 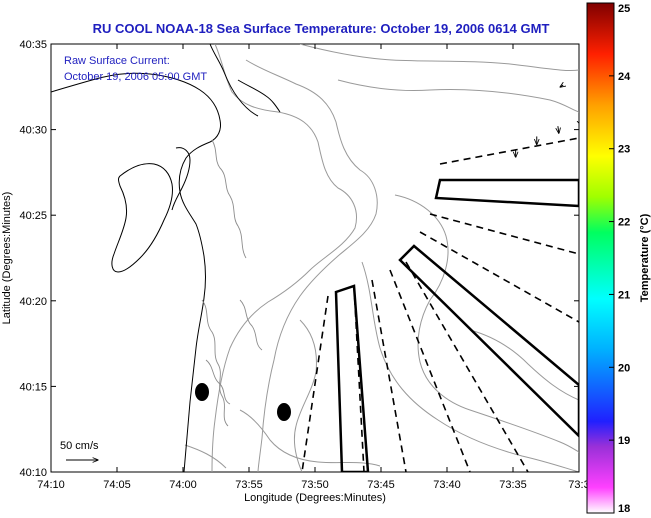 I want to click on colorbar-tick-label: 18, so click(x=624, y=509).